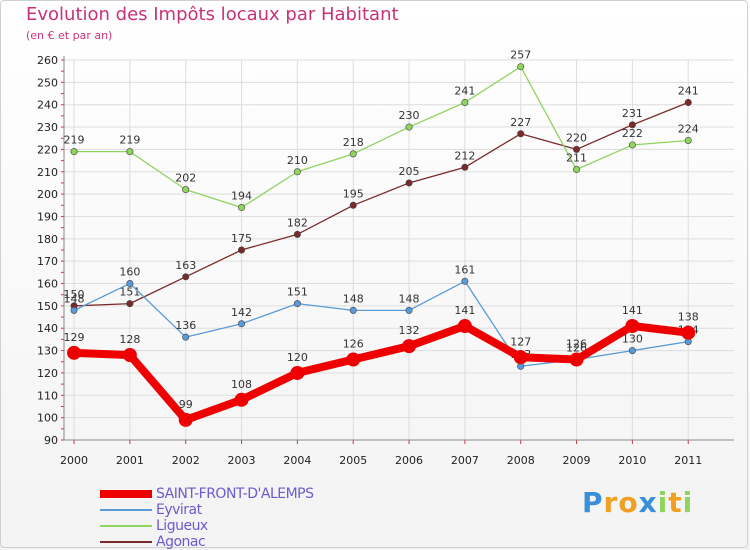 The height and width of the screenshot is (550, 750). I want to click on data-label: 210, so click(297, 160).